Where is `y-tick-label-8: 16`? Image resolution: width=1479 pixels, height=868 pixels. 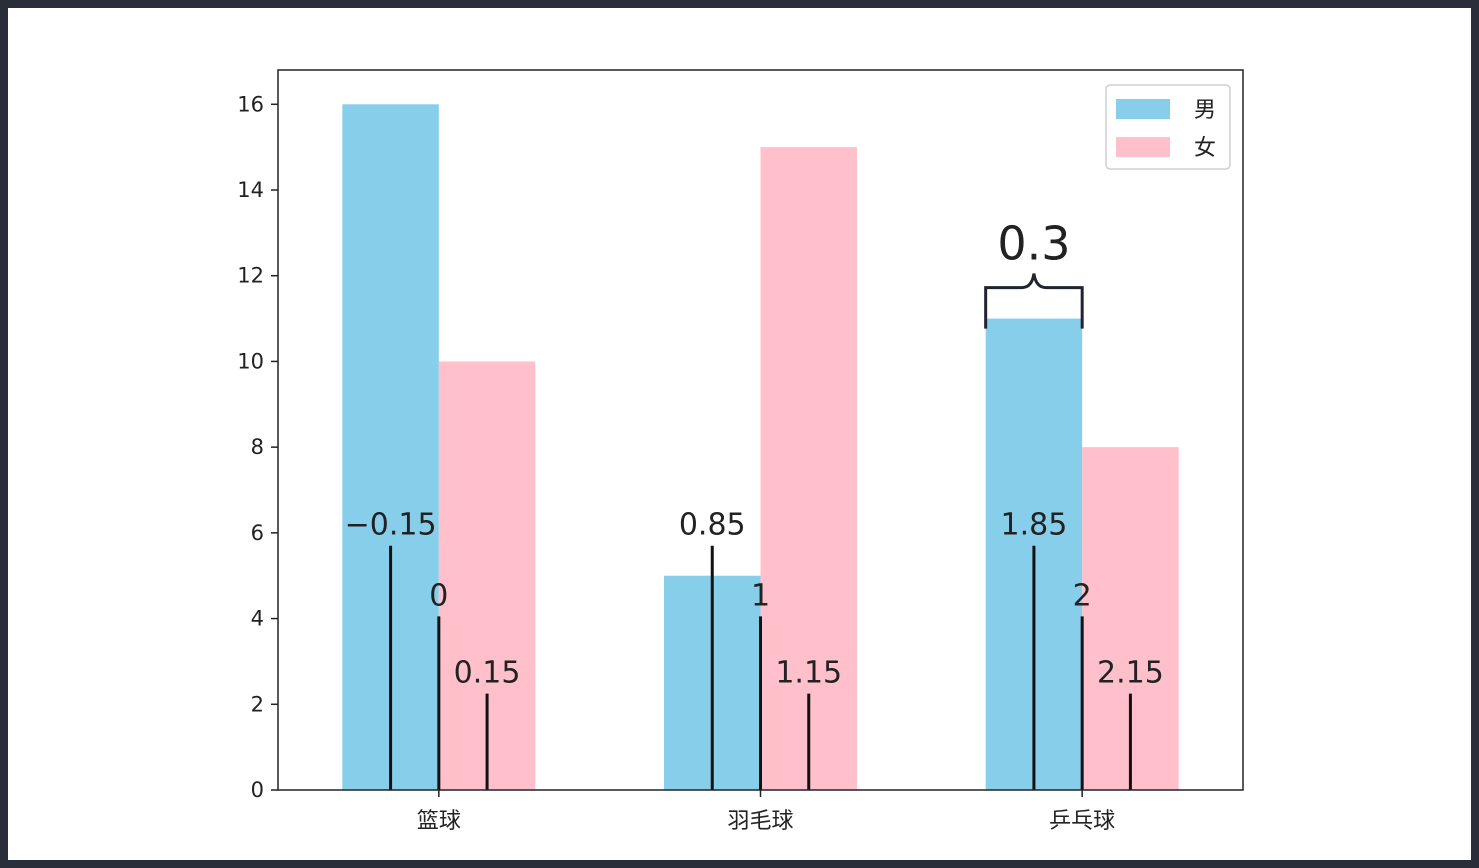
y-tick-label-8: 16 is located at coordinates (250, 104).